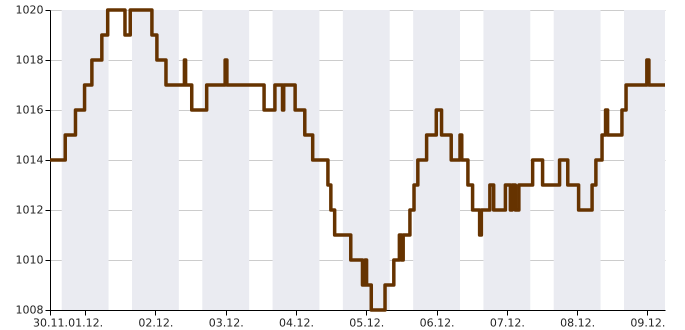  Describe the element at coordinates (30, 310) in the screenshot. I see `y-tick-label: 1008` at that location.